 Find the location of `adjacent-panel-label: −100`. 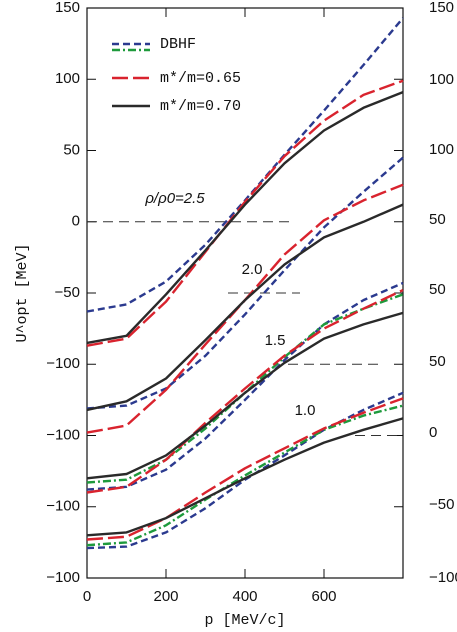

adjacent-panel-label: −100 is located at coordinates (443, 577).